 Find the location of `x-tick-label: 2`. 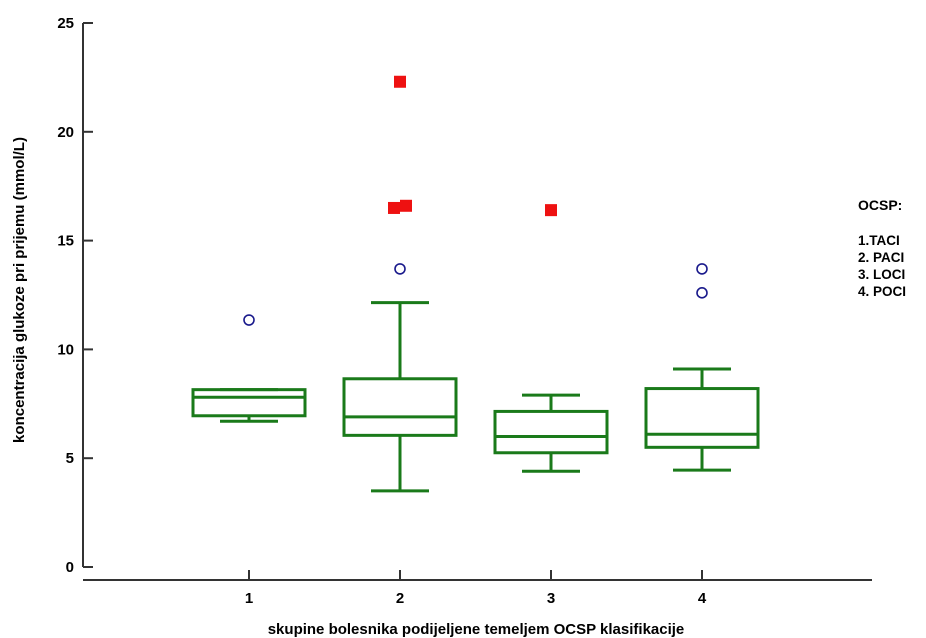

x-tick-label: 2 is located at coordinates (400, 598).